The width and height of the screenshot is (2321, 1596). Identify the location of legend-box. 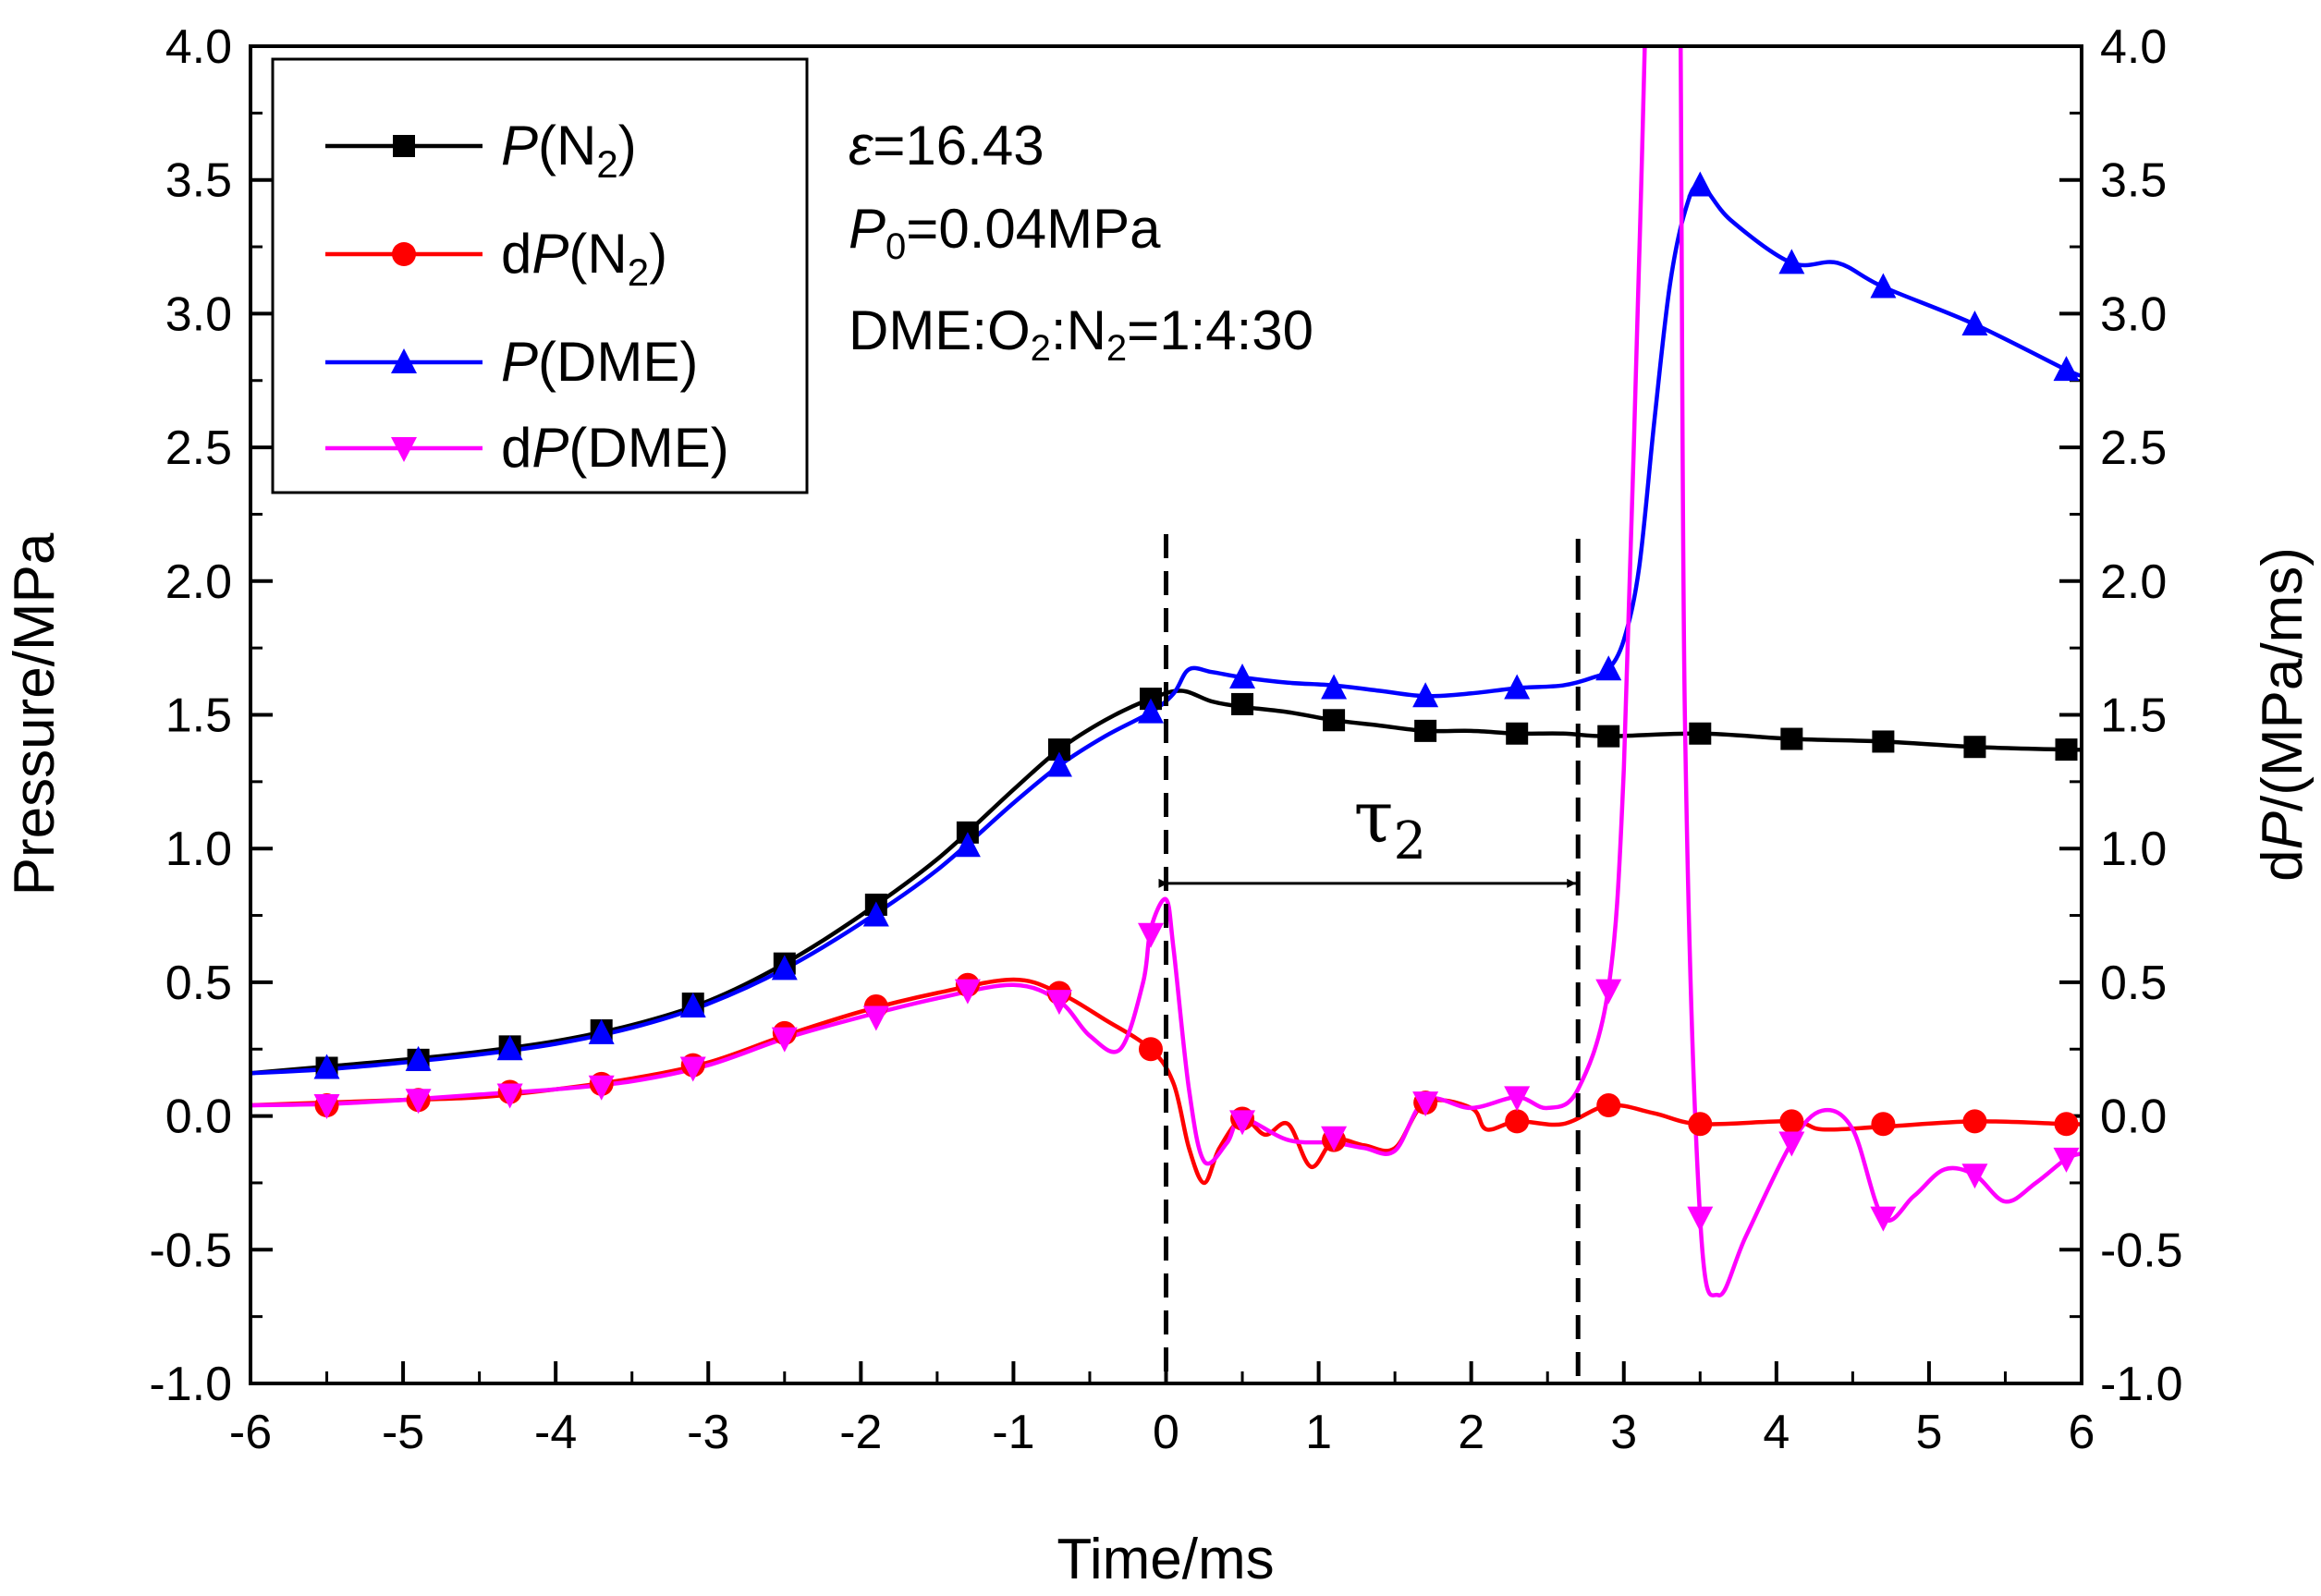
(540, 275).